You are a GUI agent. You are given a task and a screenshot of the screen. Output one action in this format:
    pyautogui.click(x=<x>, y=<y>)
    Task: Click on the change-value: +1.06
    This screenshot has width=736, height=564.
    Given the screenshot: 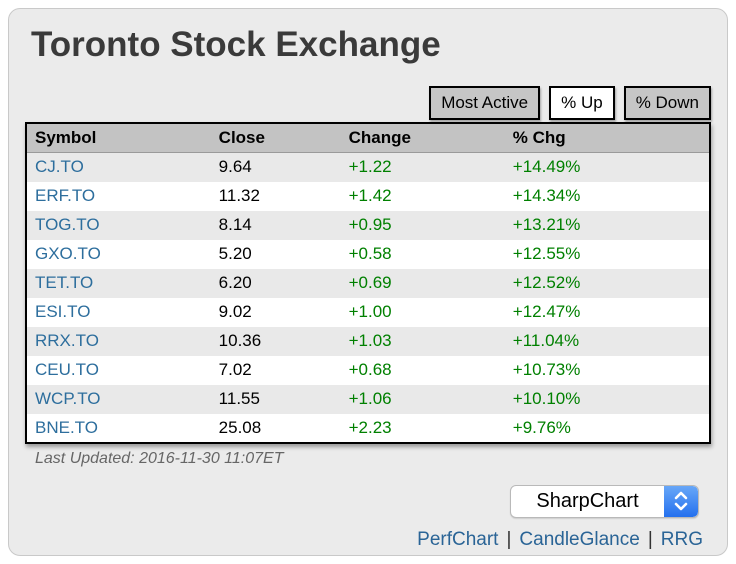 What is the action you would take?
    pyautogui.click(x=370, y=398)
    